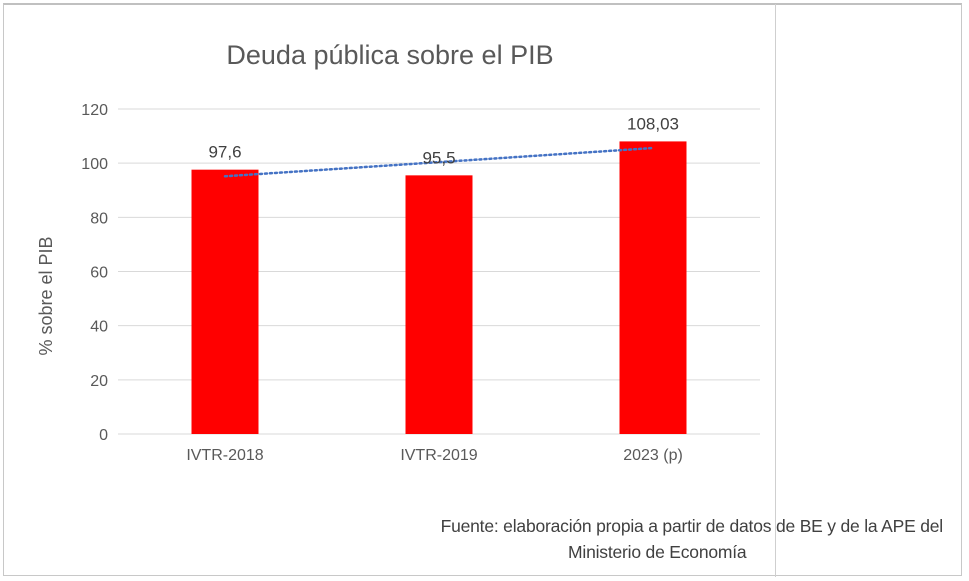 This screenshot has height=581, width=969. What do you see at coordinates (657, 552) in the screenshot?
I see `source-note-line2: Ministerio de Economía` at bounding box center [657, 552].